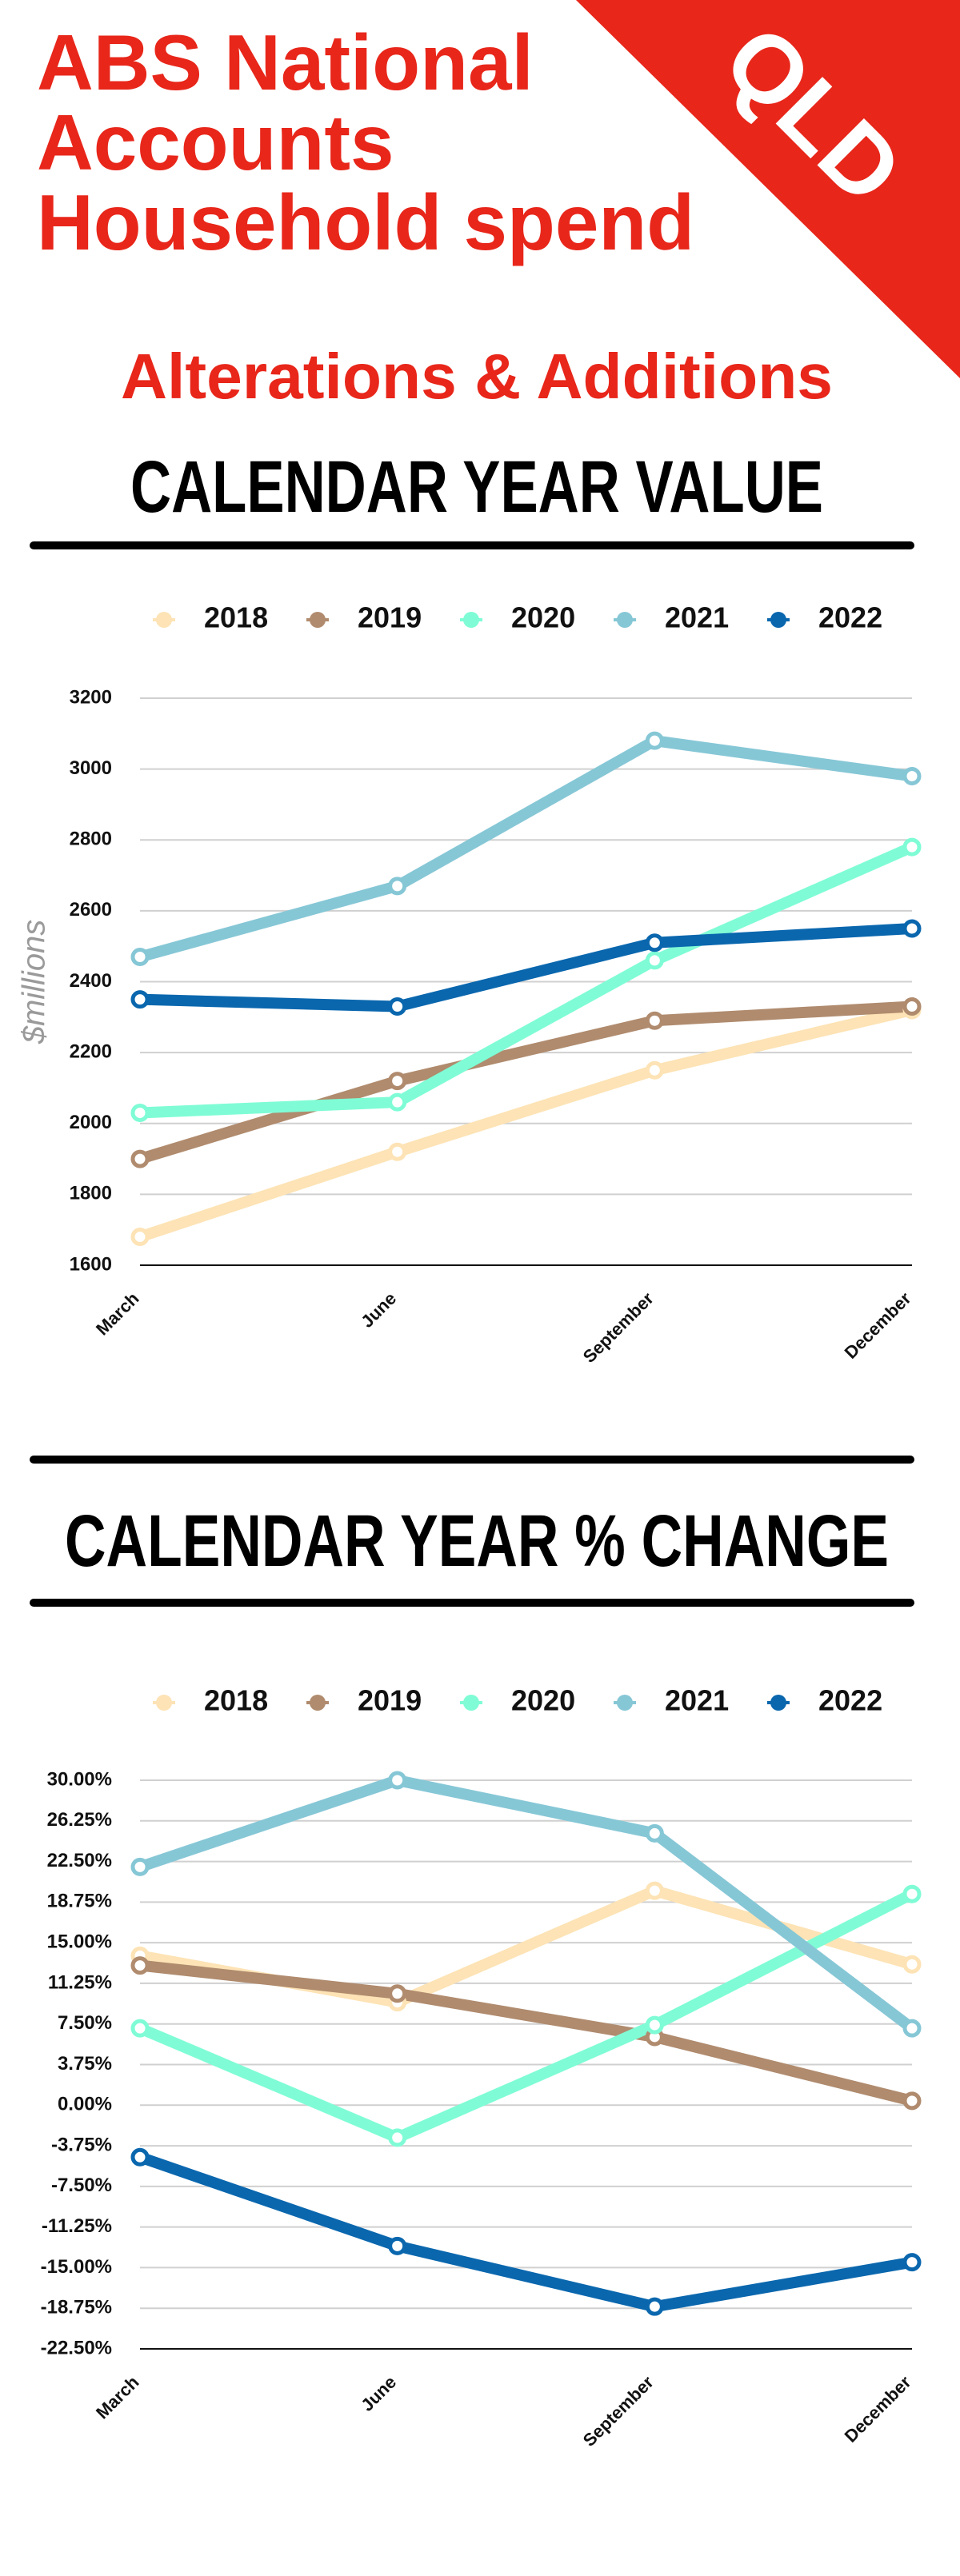 This screenshot has height=2576, width=960. Describe the element at coordinates (85, 2023) in the screenshot. I see `y-tick-label: 7.50%` at that location.